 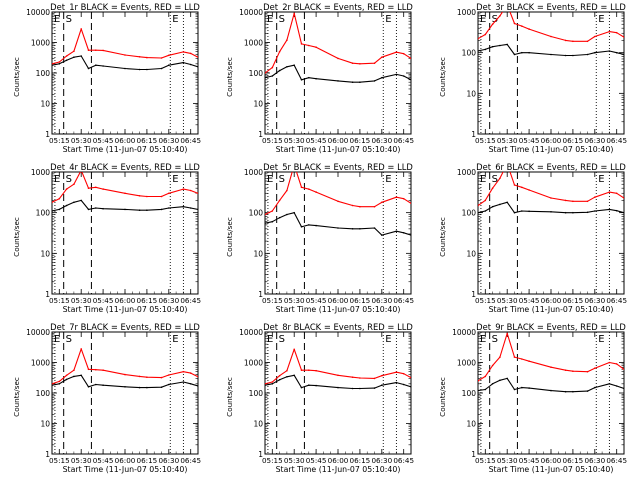 What do you see at coordinates (229, 397) in the screenshot?
I see `y-axis-title: Counts/sec` at bounding box center [229, 397].